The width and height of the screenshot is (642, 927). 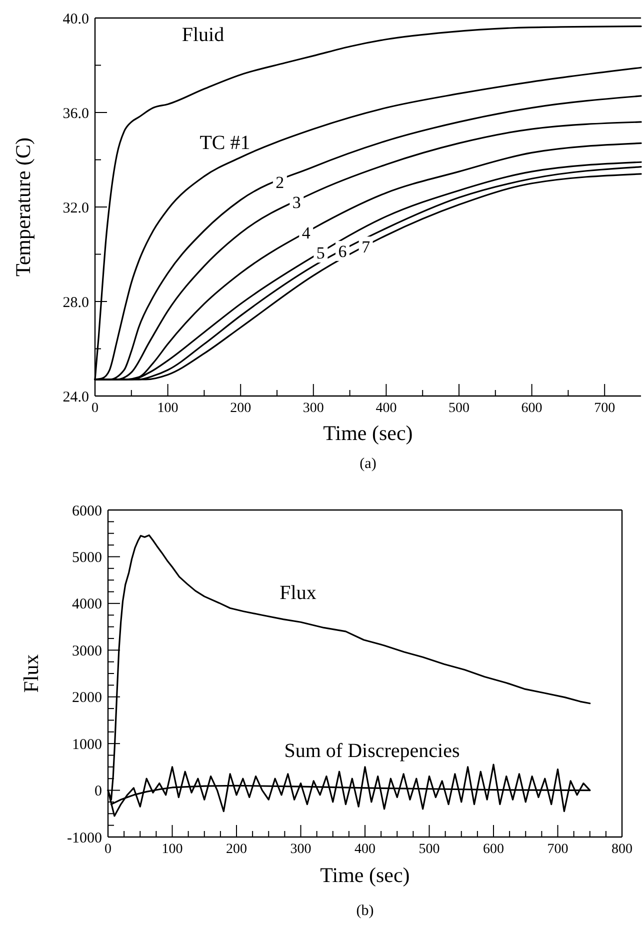 I want to click on series-label: Fluid, so click(x=203, y=35).